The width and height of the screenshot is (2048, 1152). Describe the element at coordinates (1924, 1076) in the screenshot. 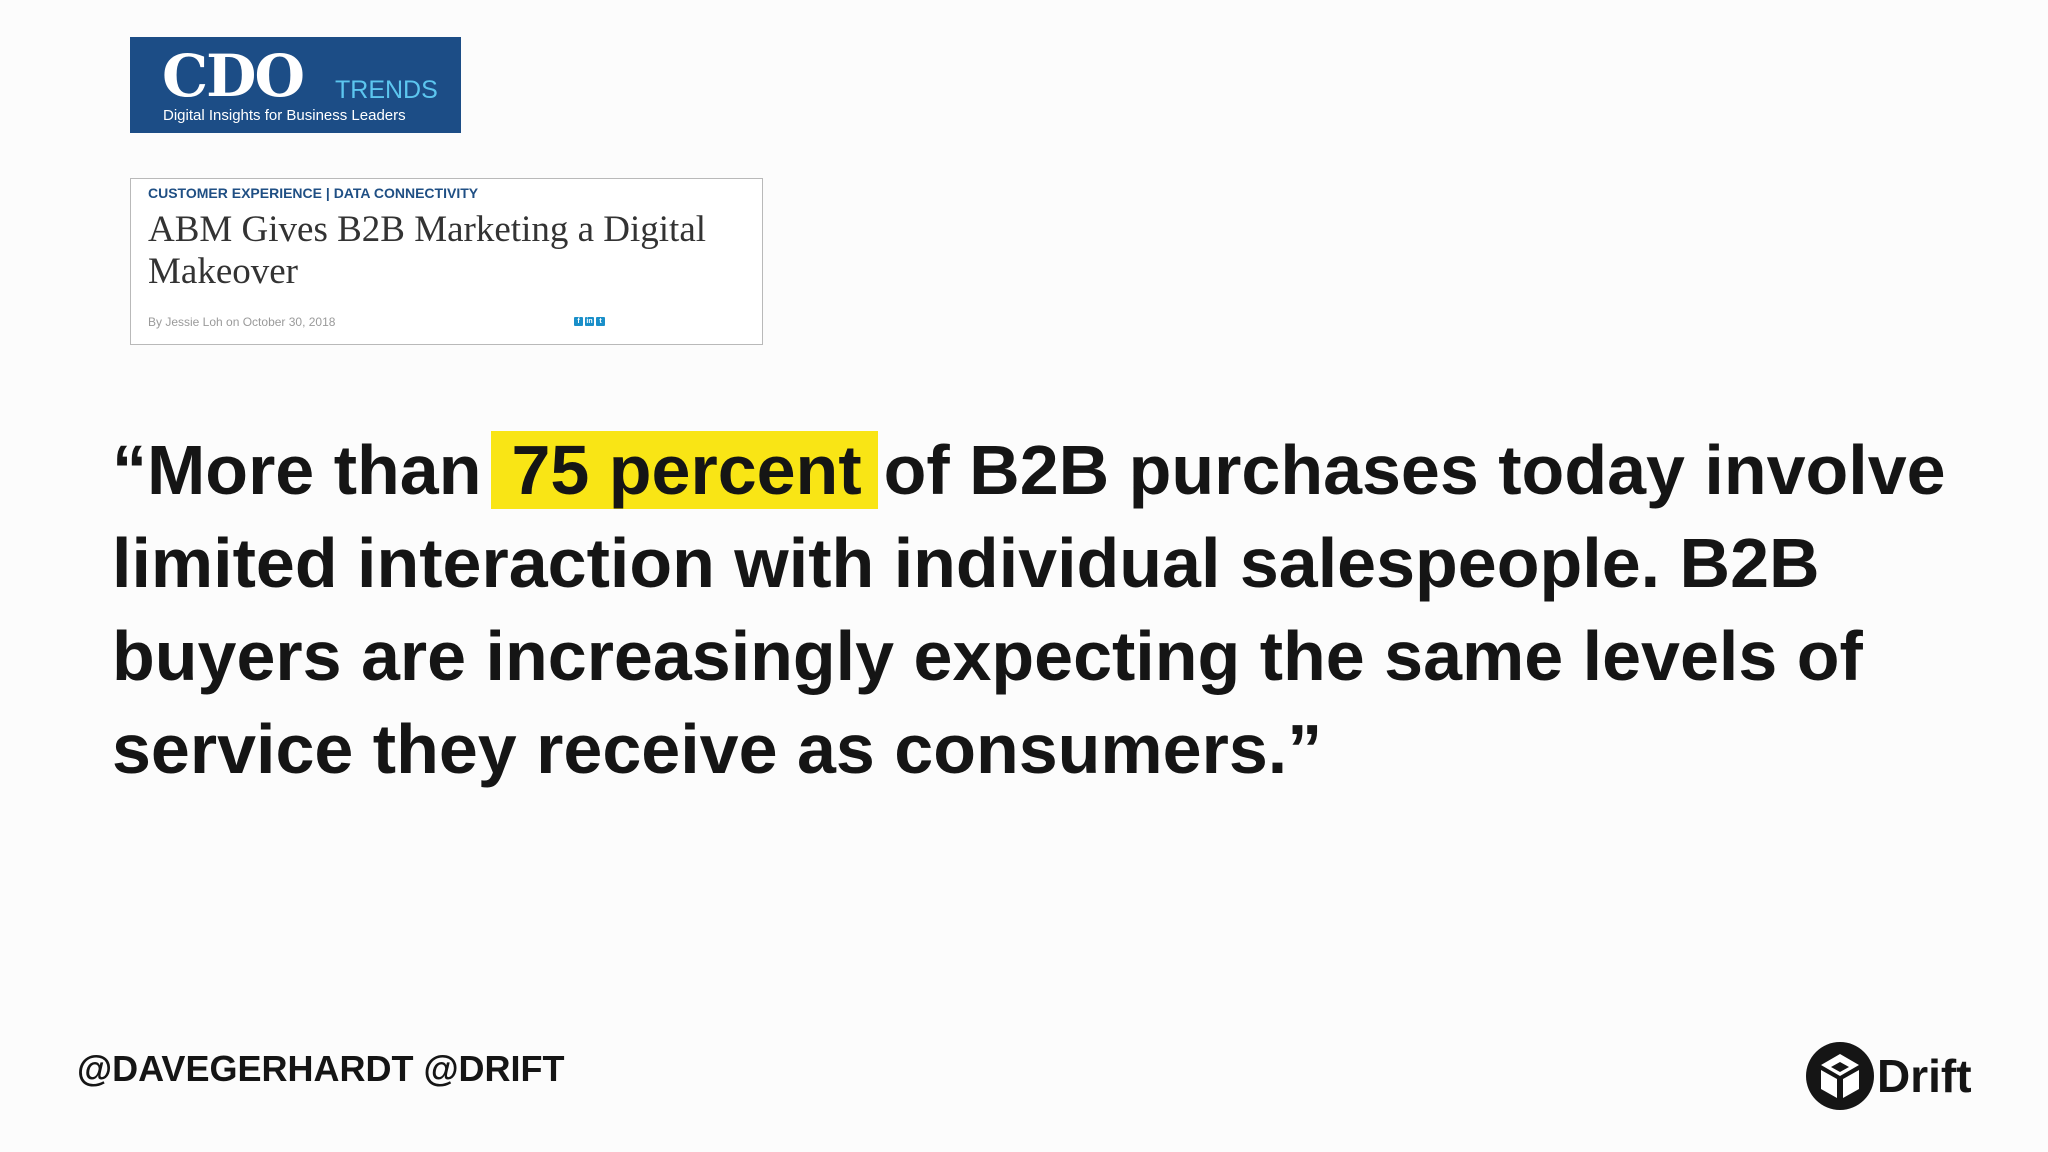

I see `drift-wordmark: Drift` at that location.